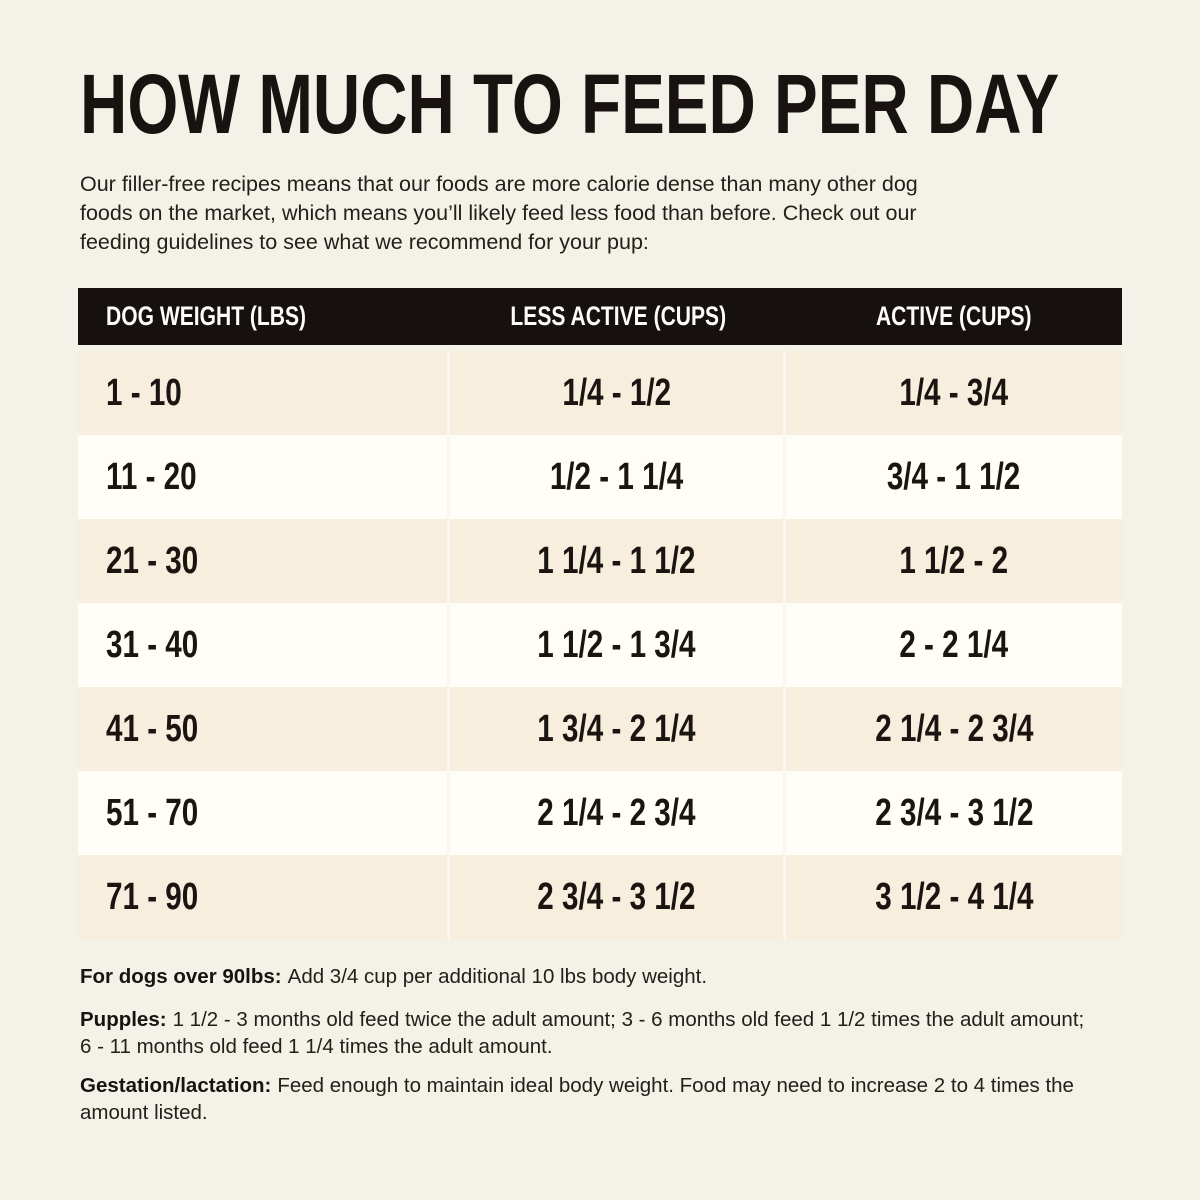 Image resolution: width=1200 pixels, height=1200 pixels. Describe the element at coordinates (123, 1019) in the screenshot. I see `note-lead: Pupples:` at that location.